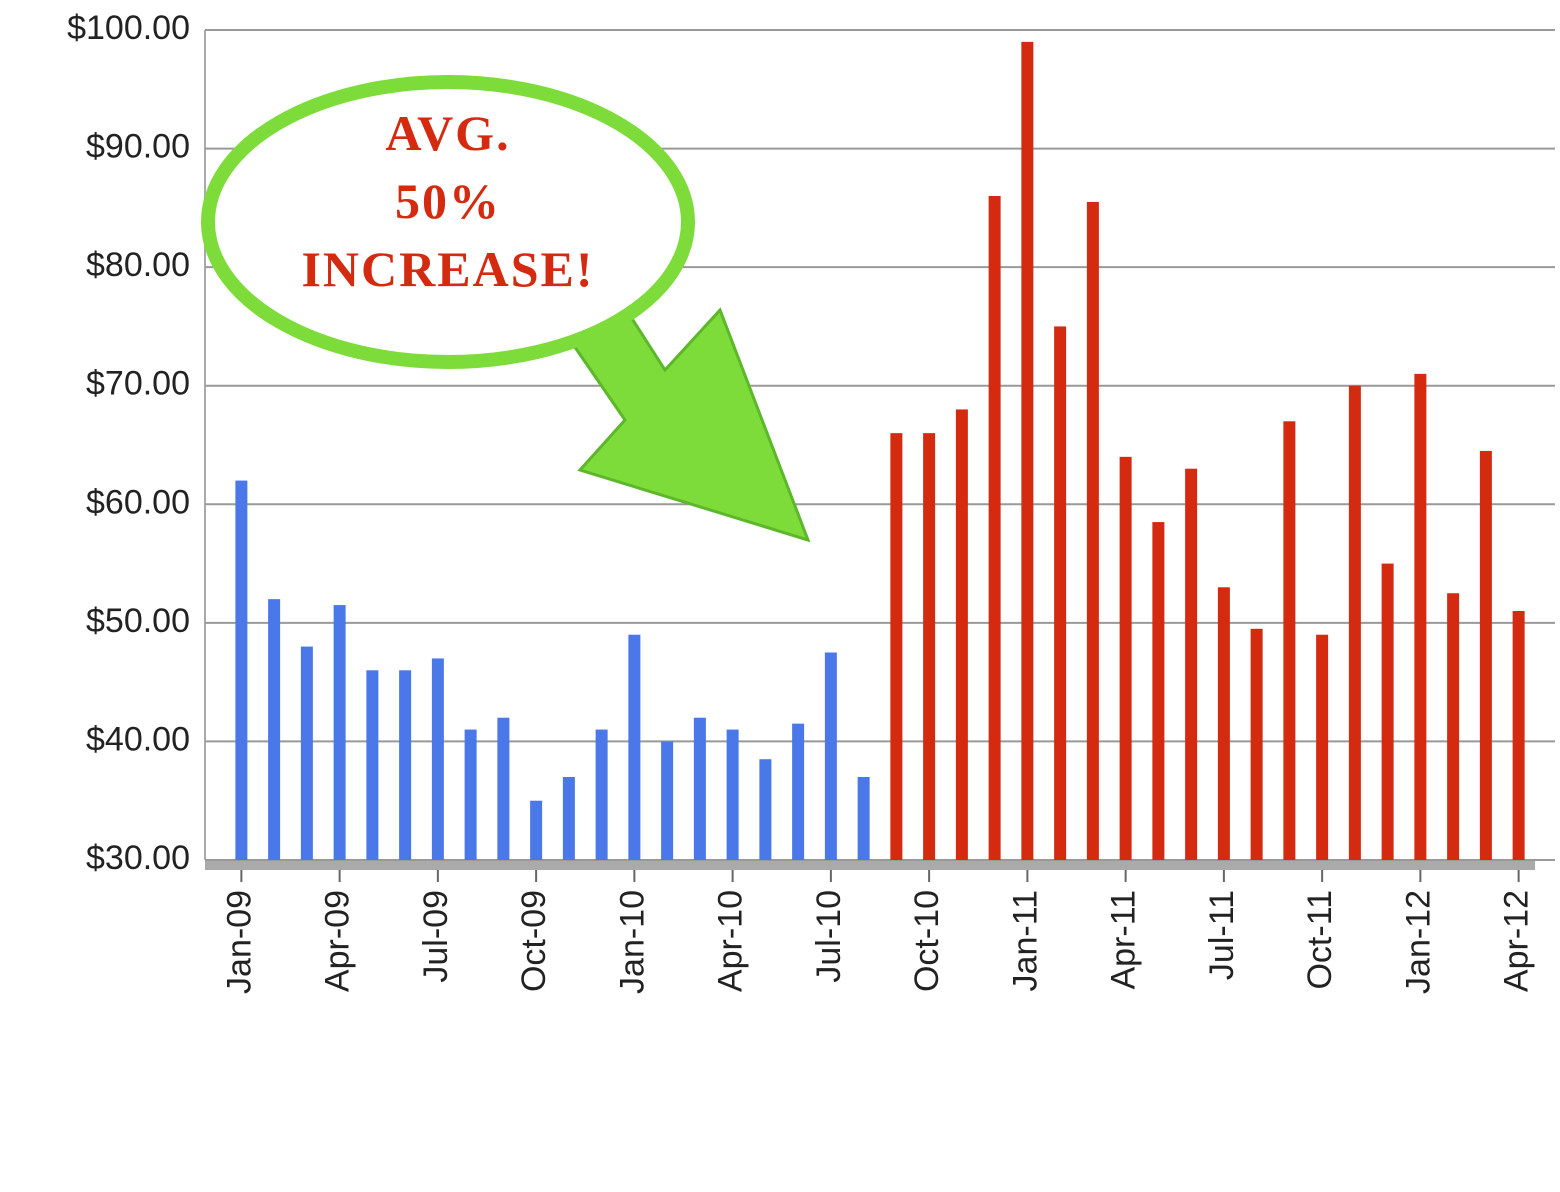 This screenshot has height=1192, width=1560. I want to click on y-tick-label: $60.00, so click(138, 502).